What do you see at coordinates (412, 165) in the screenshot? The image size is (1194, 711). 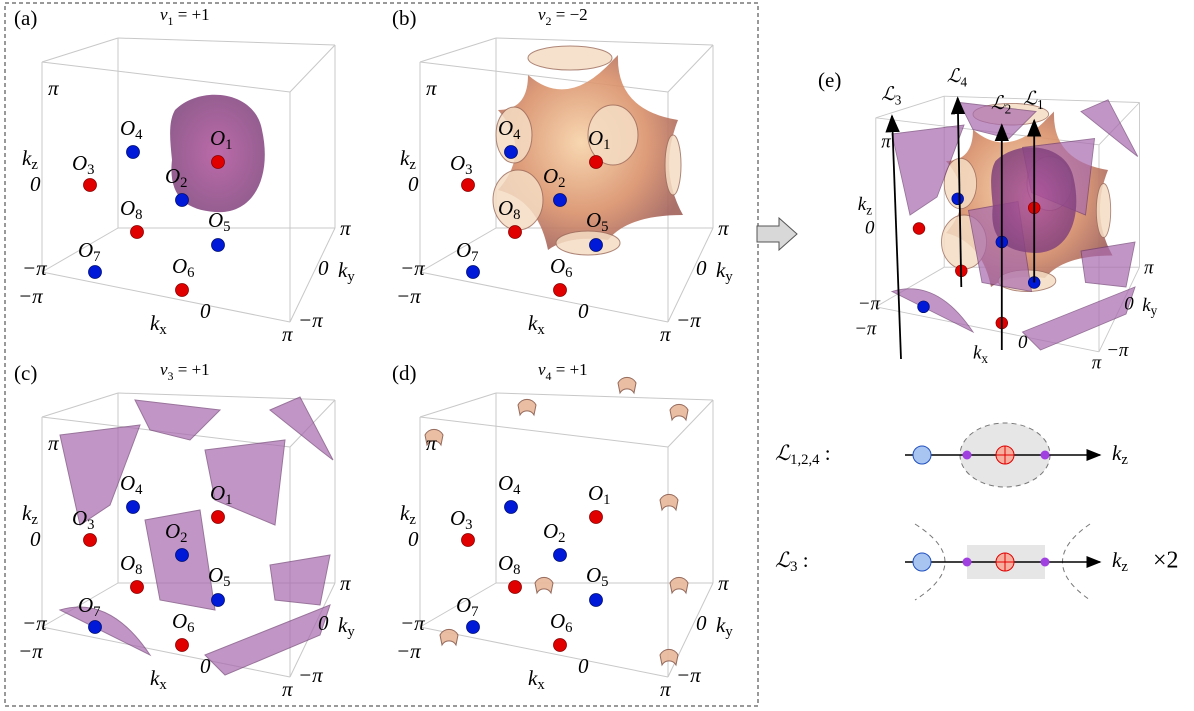 I see `kz-label-sub: z` at bounding box center [412, 165].